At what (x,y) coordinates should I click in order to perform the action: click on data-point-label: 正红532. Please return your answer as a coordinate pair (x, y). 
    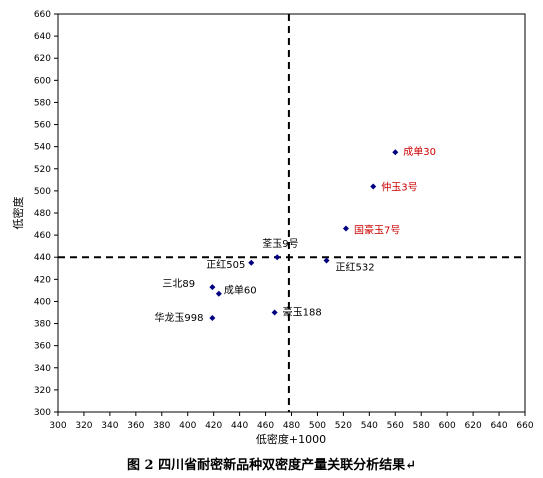
    Looking at the image, I should click on (355, 267).